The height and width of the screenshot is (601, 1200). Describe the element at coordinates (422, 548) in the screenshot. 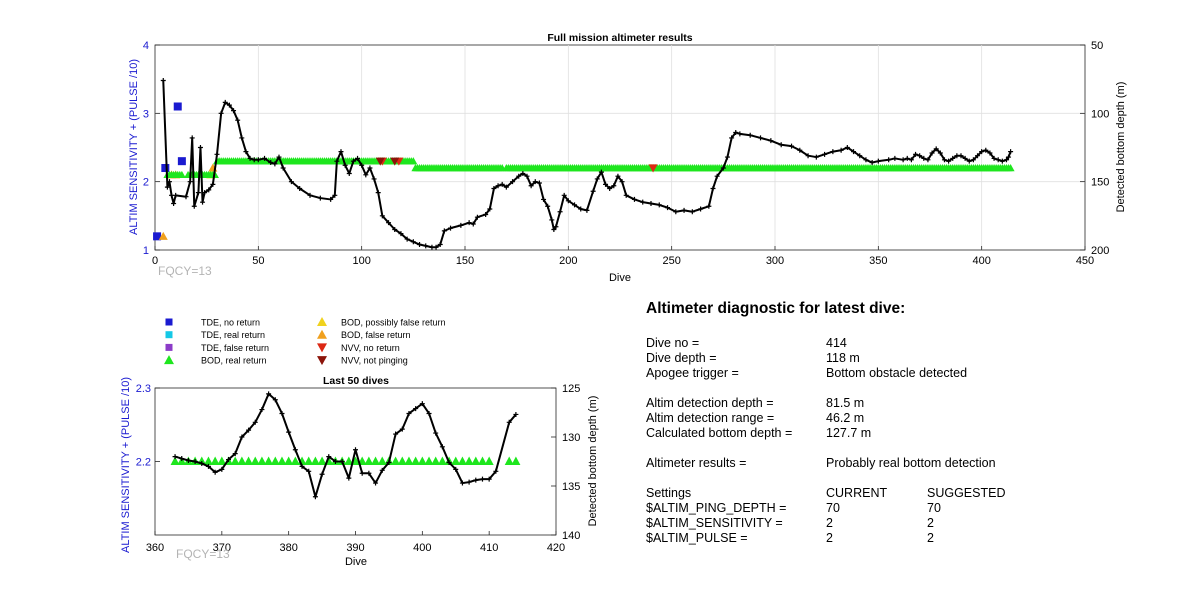

I see `bottom-x-tick-label: 400` at that location.